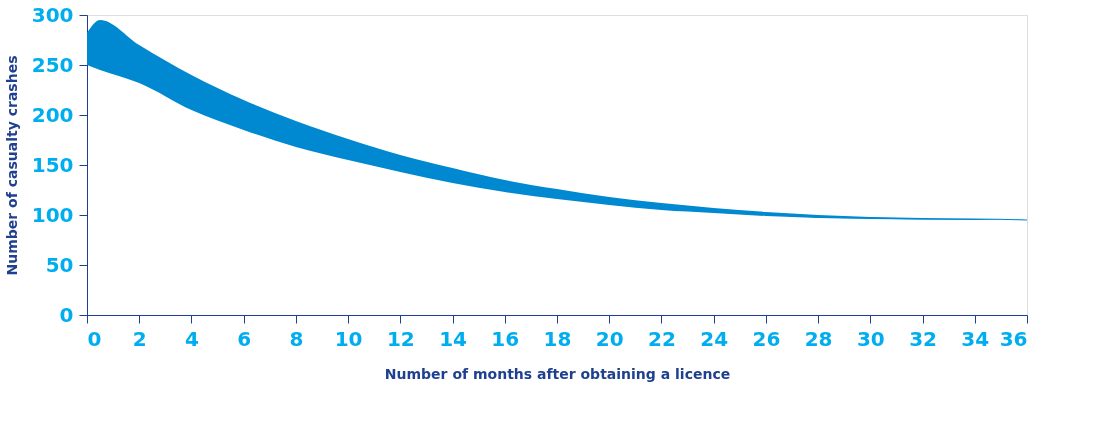  Describe the element at coordinates (923, 338) in the screenshot. I see `x-tick-label: 32` at that location.